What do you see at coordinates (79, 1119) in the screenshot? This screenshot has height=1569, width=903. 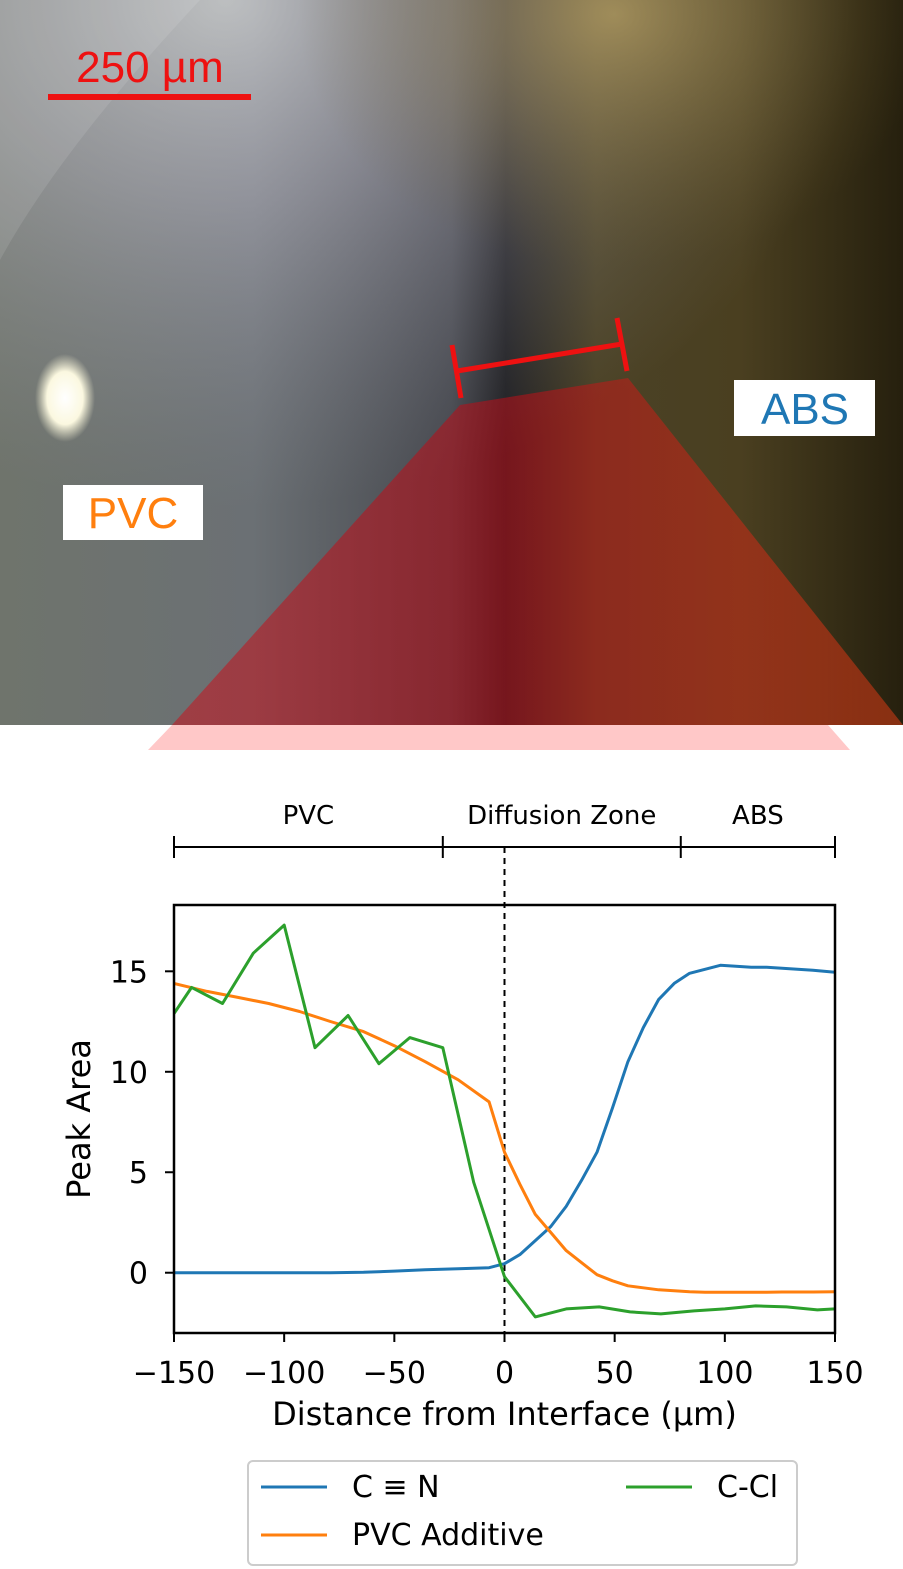 I see `y-axis-label: Peak Area` at bounding box center [79, 1119].